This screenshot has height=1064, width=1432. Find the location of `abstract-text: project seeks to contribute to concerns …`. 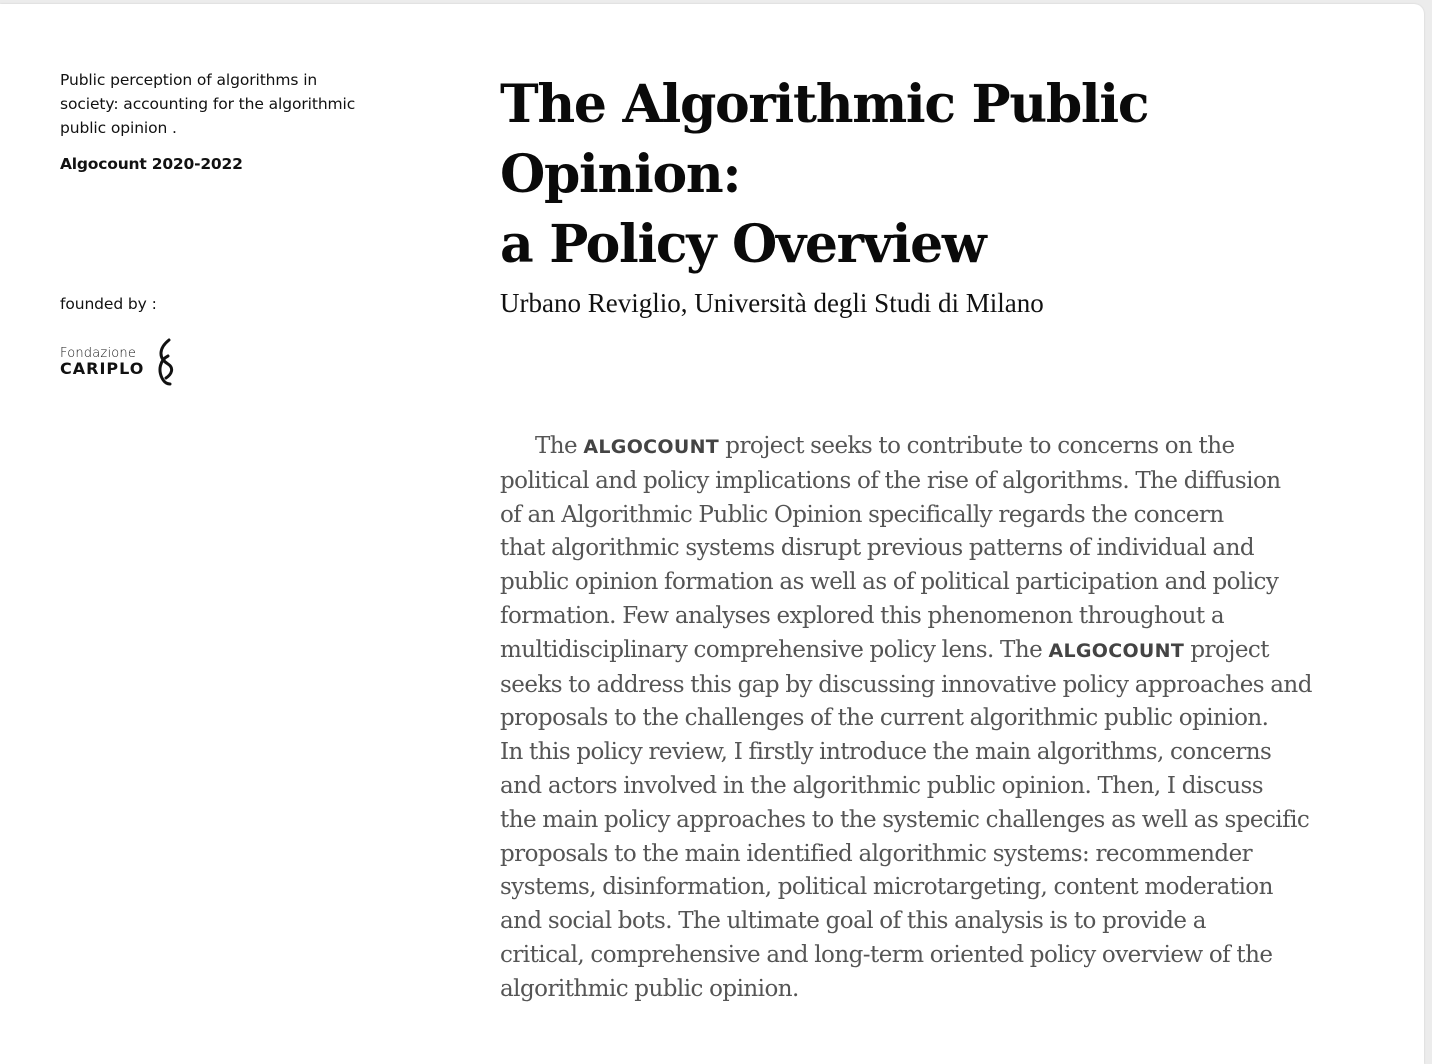

abstract-text: project seeks to contribute to concerns … is located at coordinates (977, 446).